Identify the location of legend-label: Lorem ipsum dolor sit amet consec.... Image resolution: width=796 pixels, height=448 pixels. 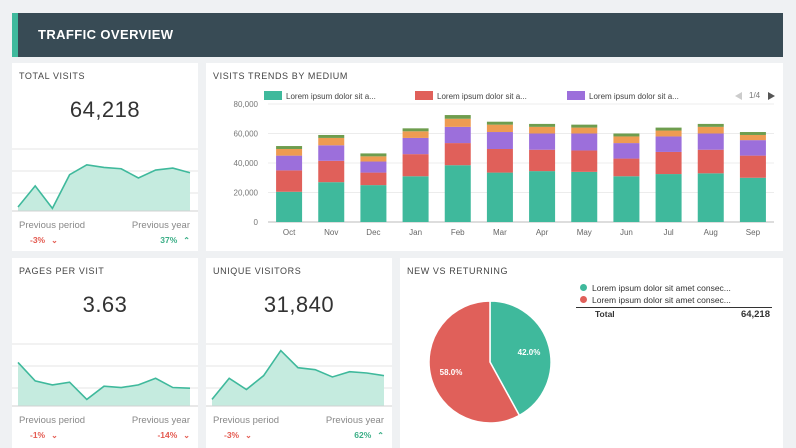
(661, 288).